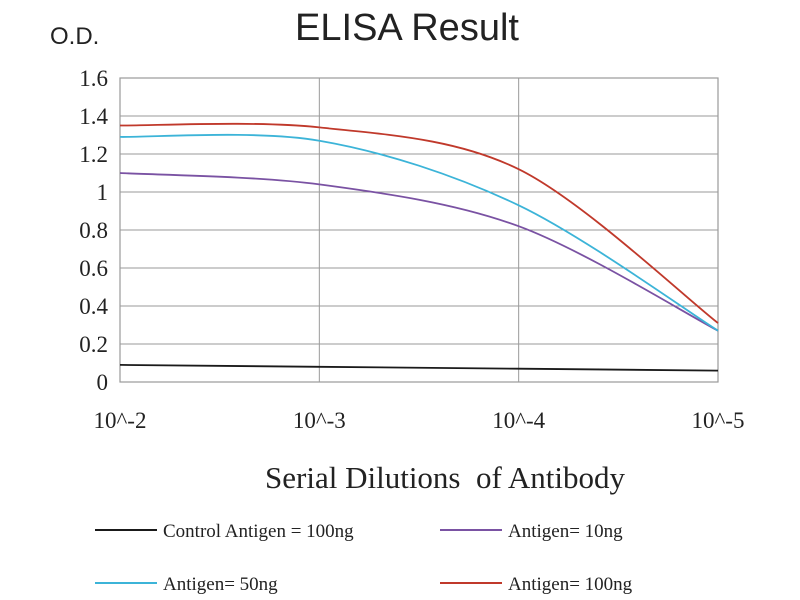 This screenshot has width=800, height=600. What do you see at coordinates (445, 477) in the screenshot?
I see `x-axis-label: Serial Dilutions of Antibody` at bounding box center [445, 477].